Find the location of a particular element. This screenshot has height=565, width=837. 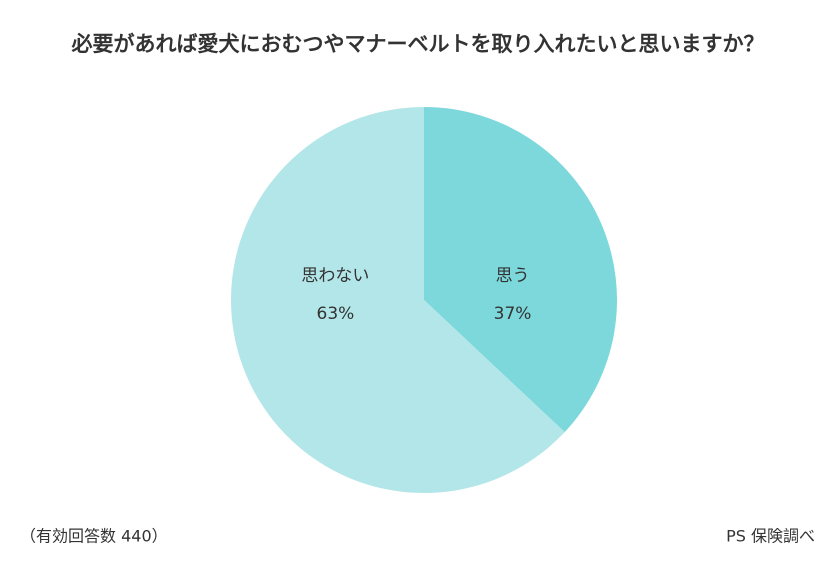

slice-label: 思う is located at coordinates (513, 276).